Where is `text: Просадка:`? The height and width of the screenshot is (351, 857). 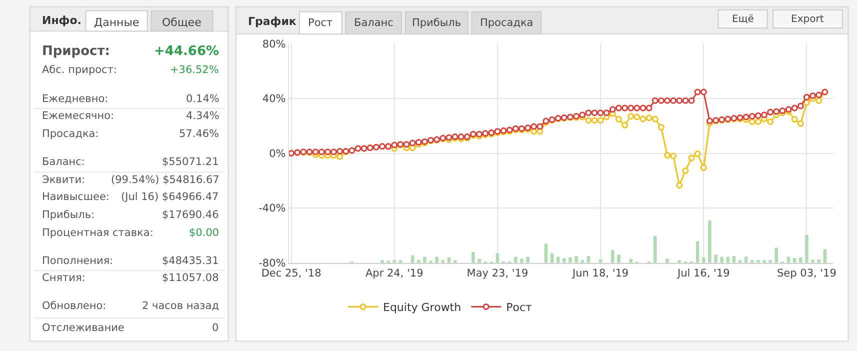
text: Просадка: is located at coordinates (70, 134).